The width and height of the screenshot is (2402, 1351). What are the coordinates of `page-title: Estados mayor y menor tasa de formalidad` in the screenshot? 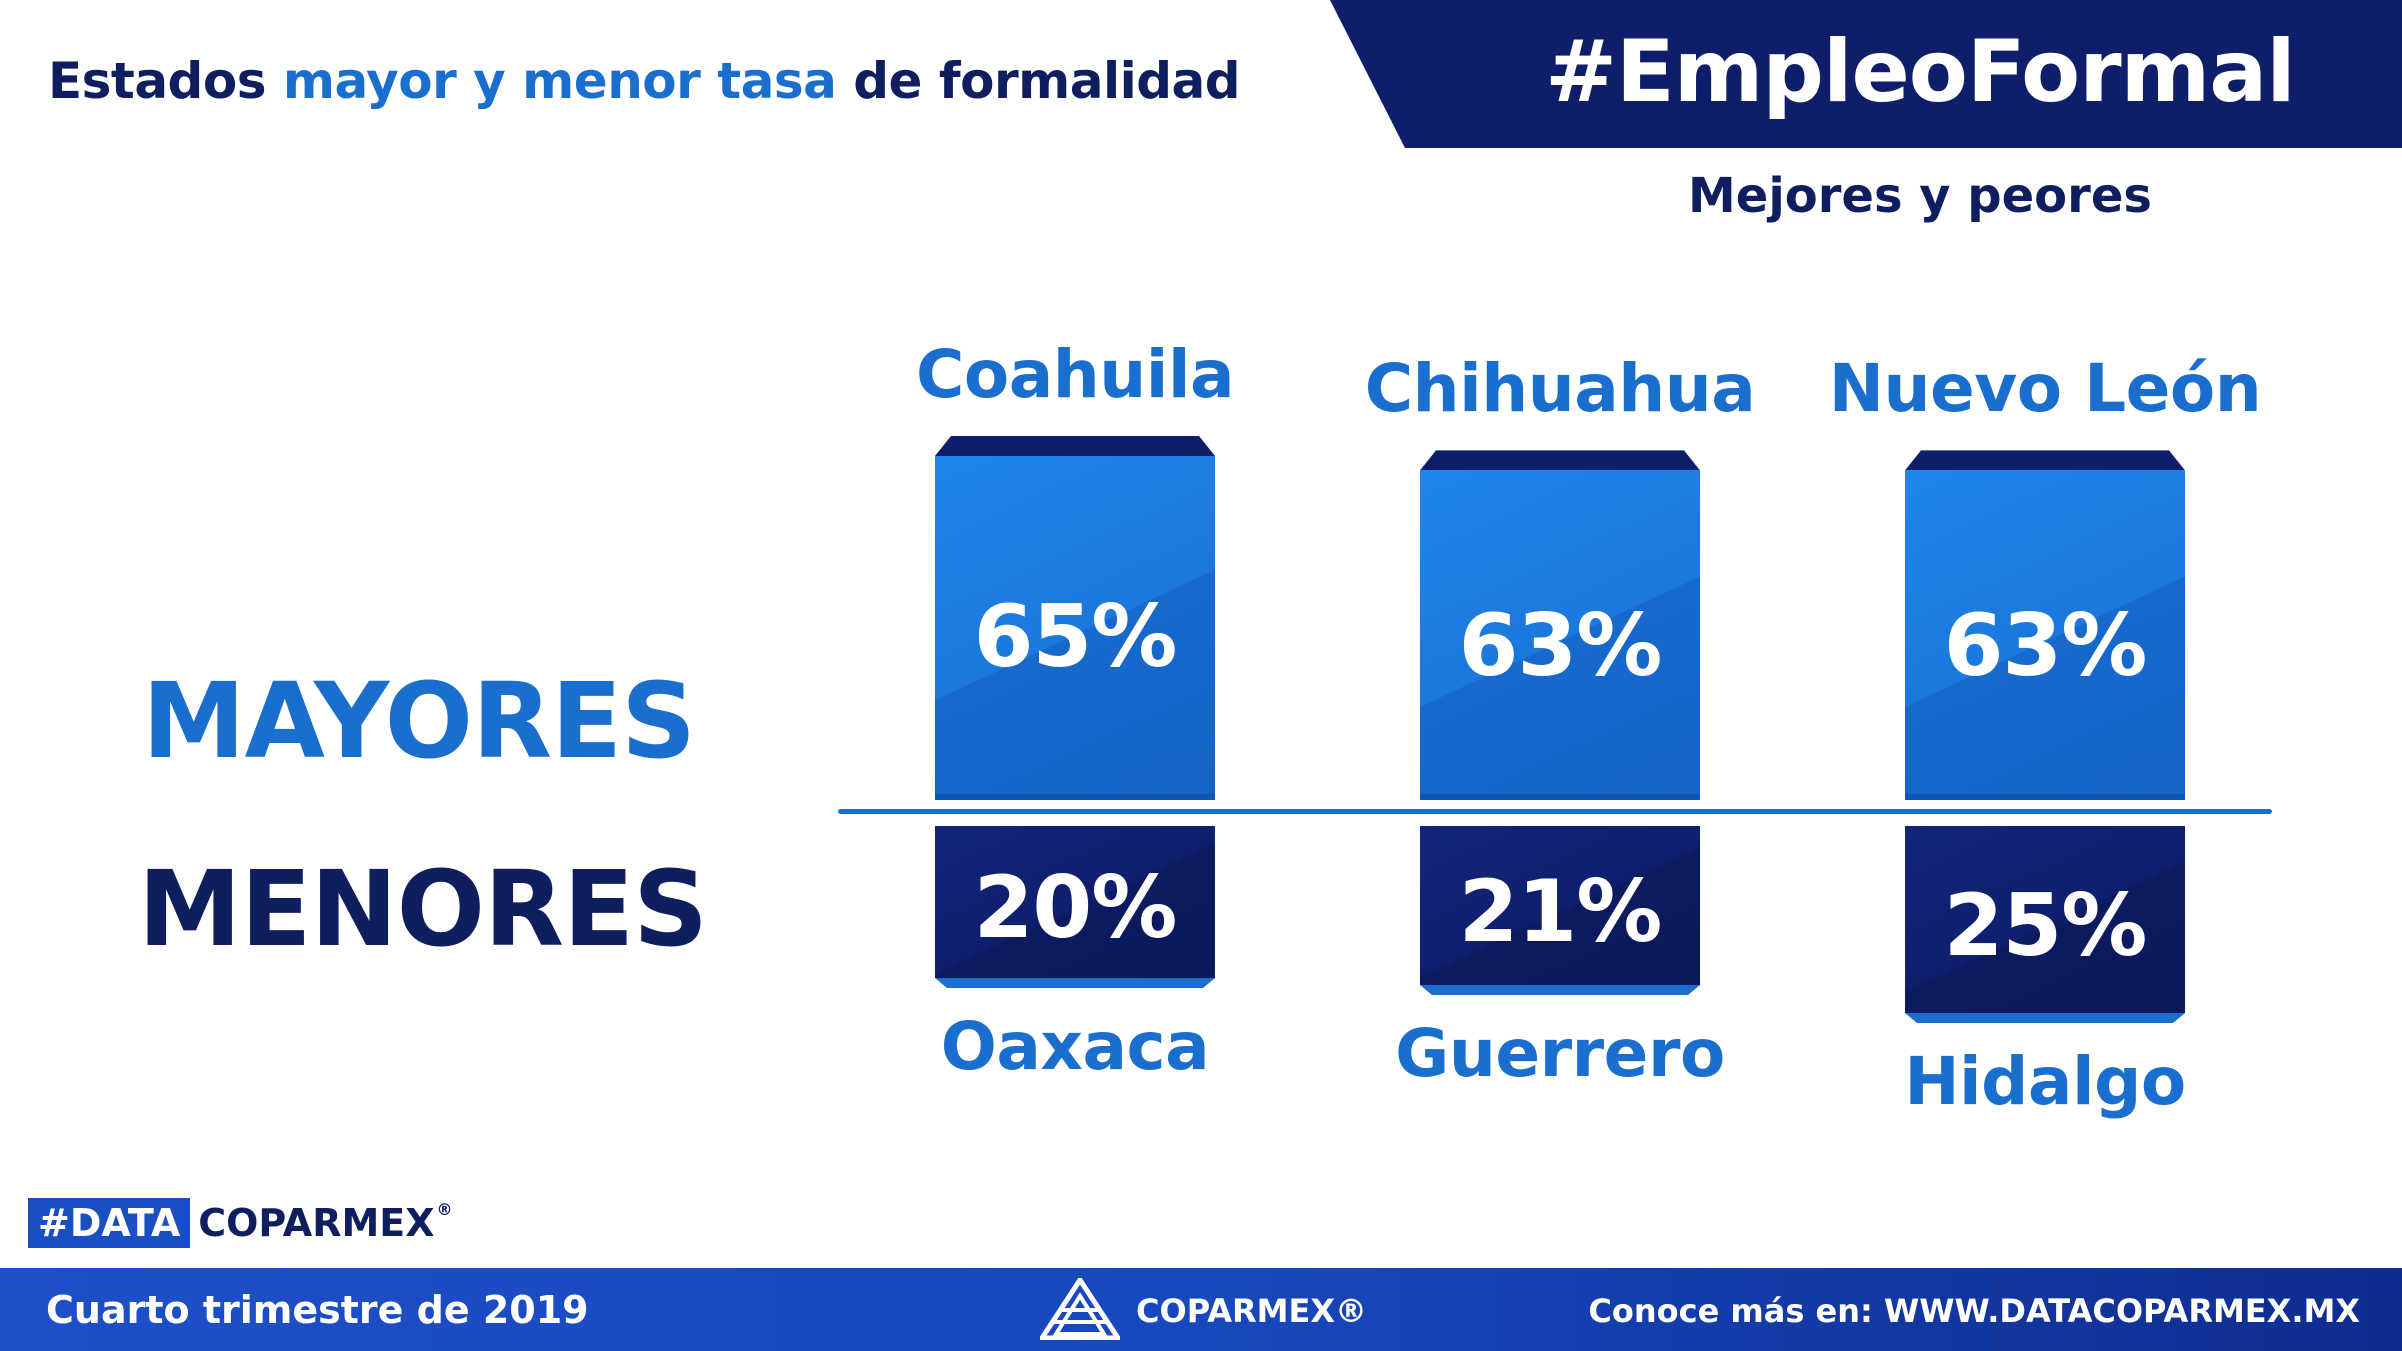 It's located at (644, 81).